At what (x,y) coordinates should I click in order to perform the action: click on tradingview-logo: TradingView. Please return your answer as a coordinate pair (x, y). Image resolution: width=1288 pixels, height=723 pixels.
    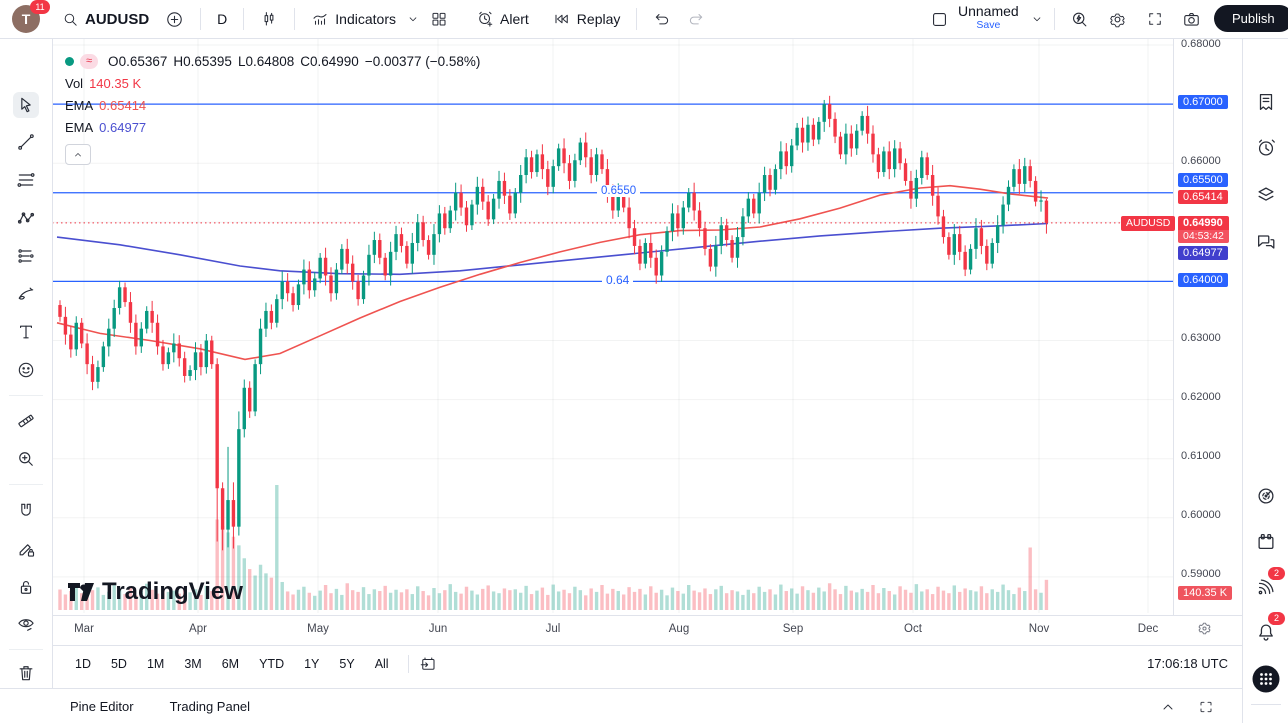
    Looking at the image, I should click on (154, 592).